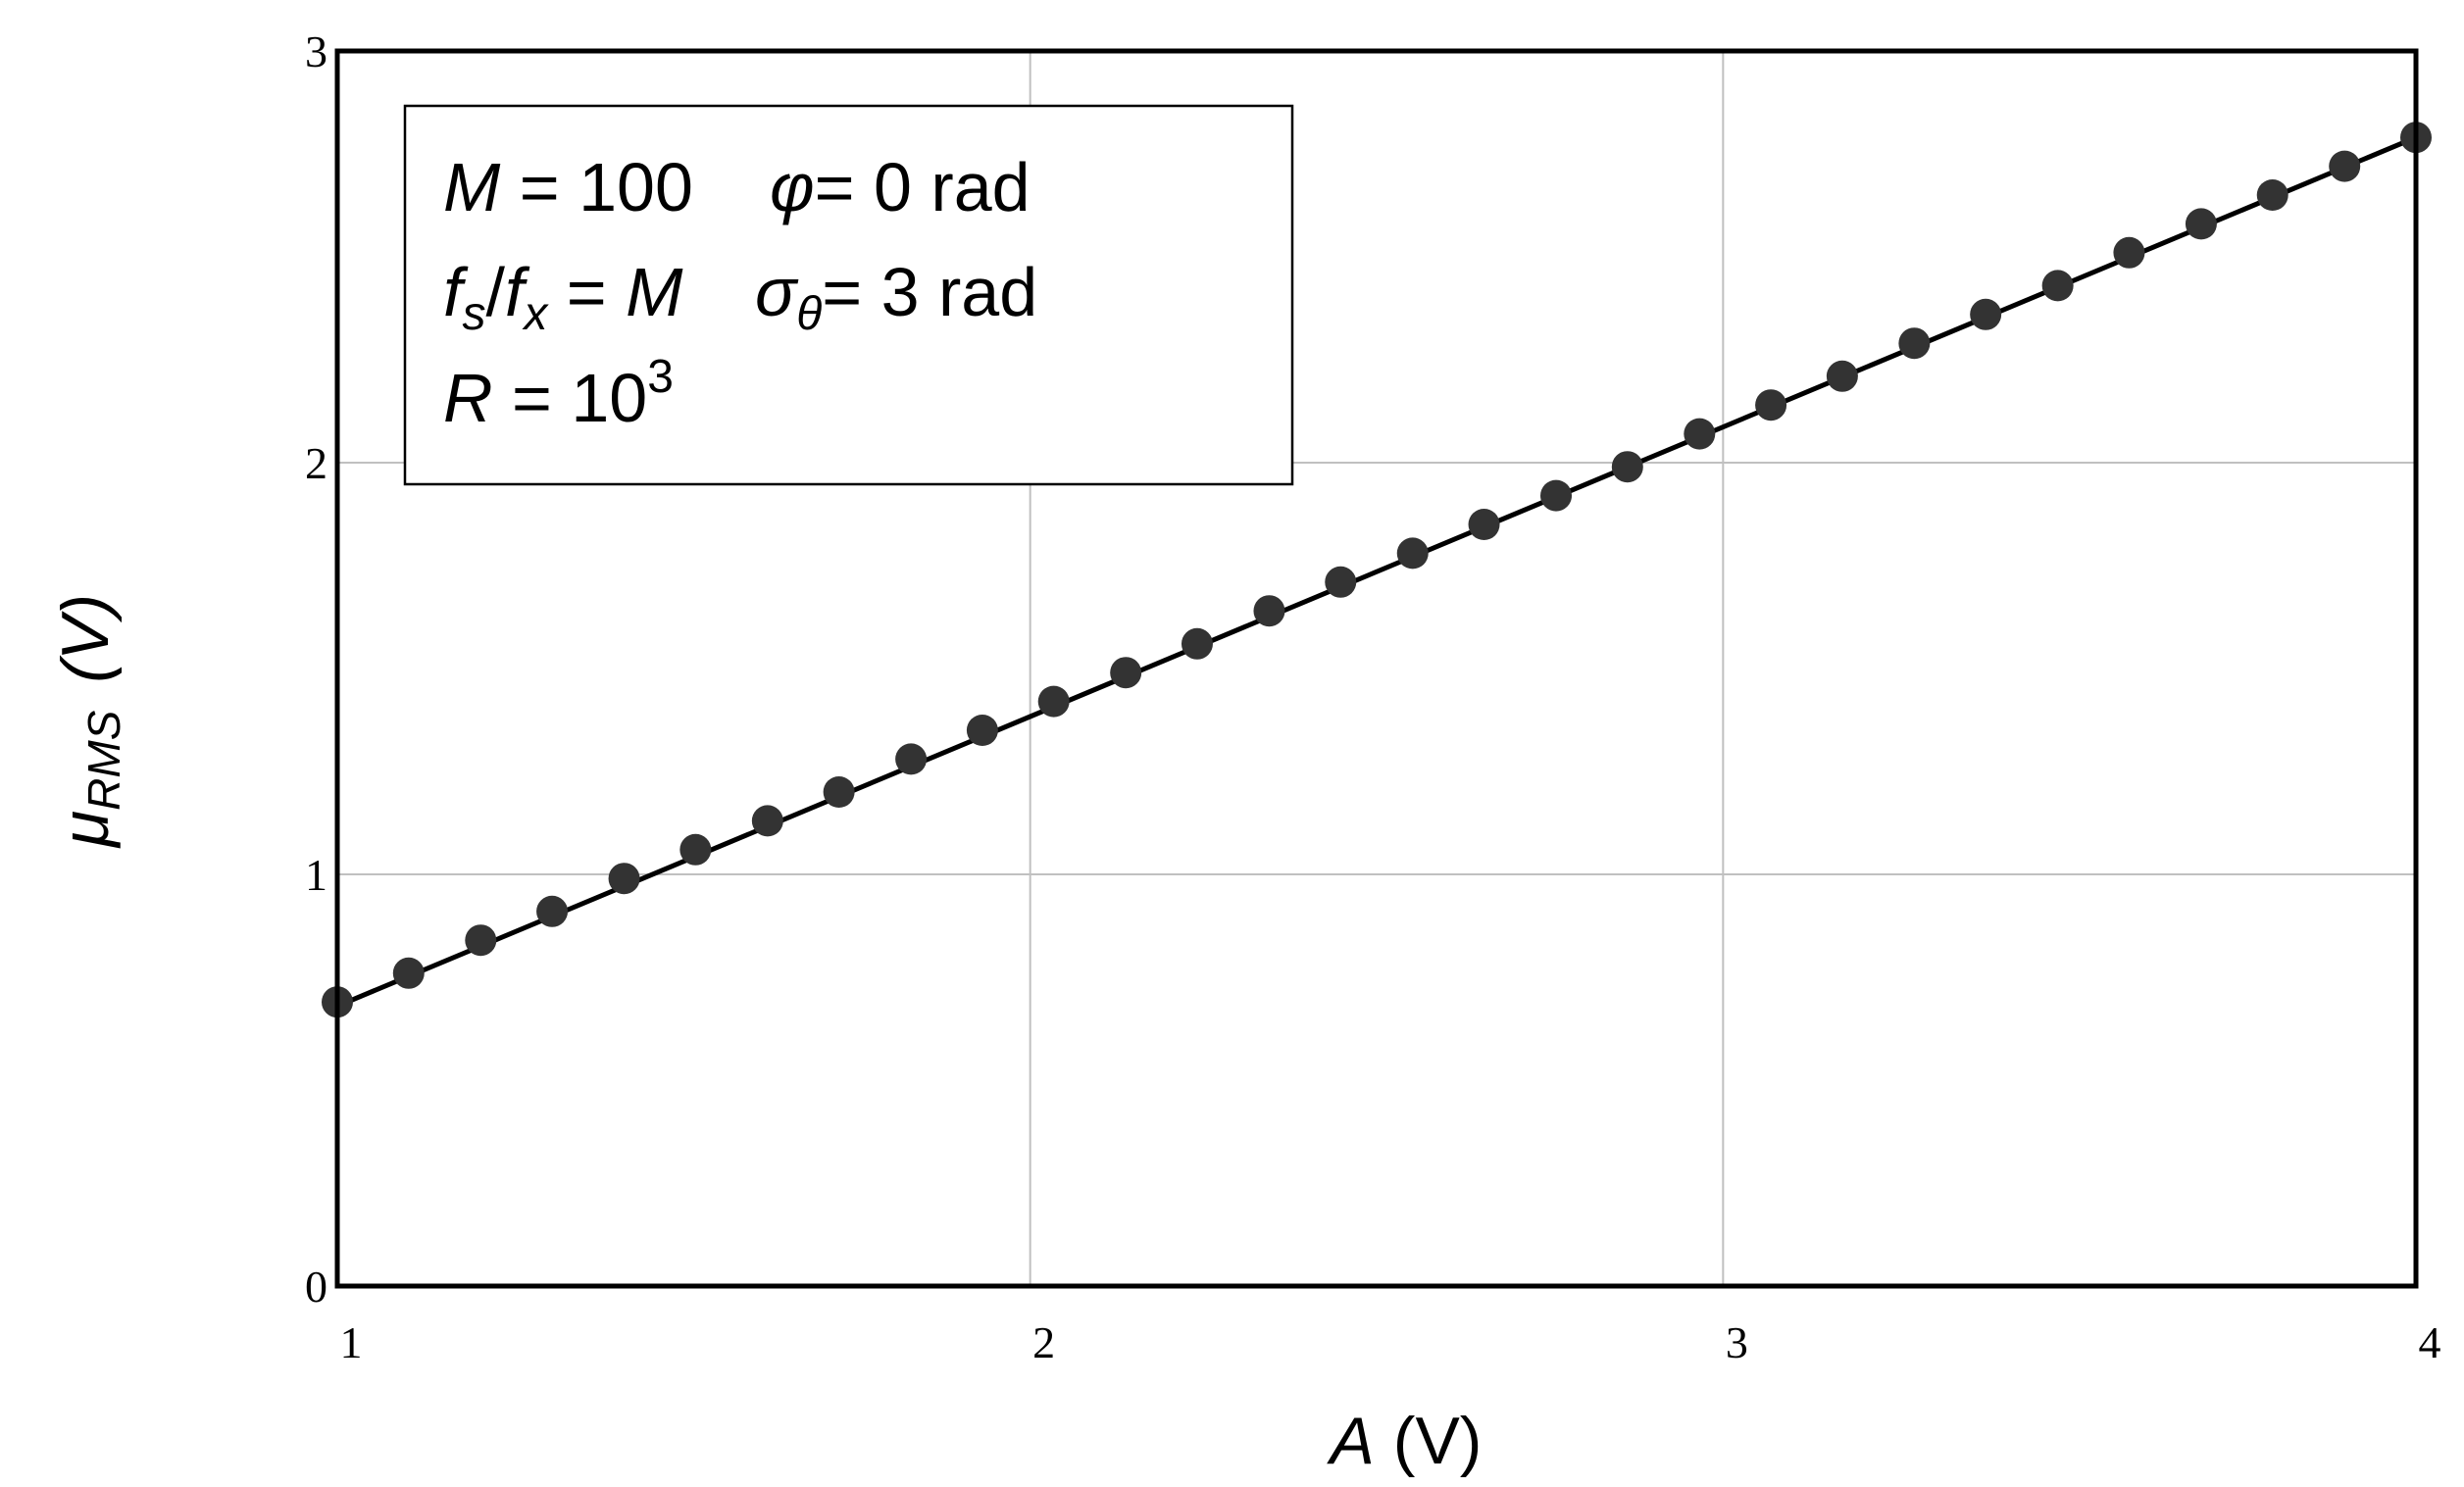 Image resolution: width=2464 pixels, height=1487 pixels. What do you see at coordinates (472, 187) in the screenshot?
I see `legend-m-var: M` at bounding box center [472, 187].